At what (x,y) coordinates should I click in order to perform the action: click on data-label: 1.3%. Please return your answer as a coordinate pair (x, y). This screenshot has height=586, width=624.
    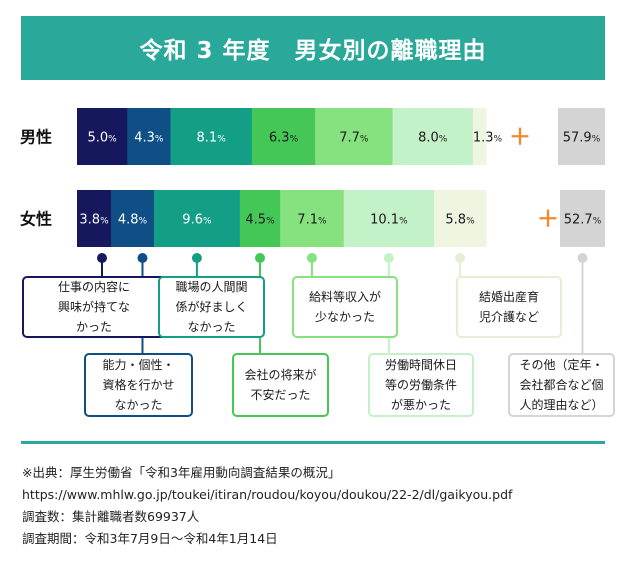
    Looking at the image, I should click on (488, 138).